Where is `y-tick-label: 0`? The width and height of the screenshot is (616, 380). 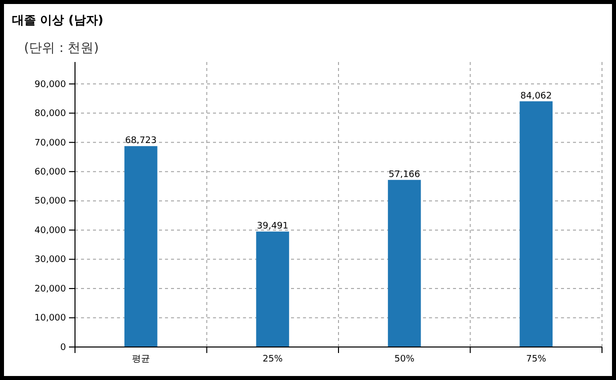 y-tick-label: 0 is located at coordinates (63, 347).